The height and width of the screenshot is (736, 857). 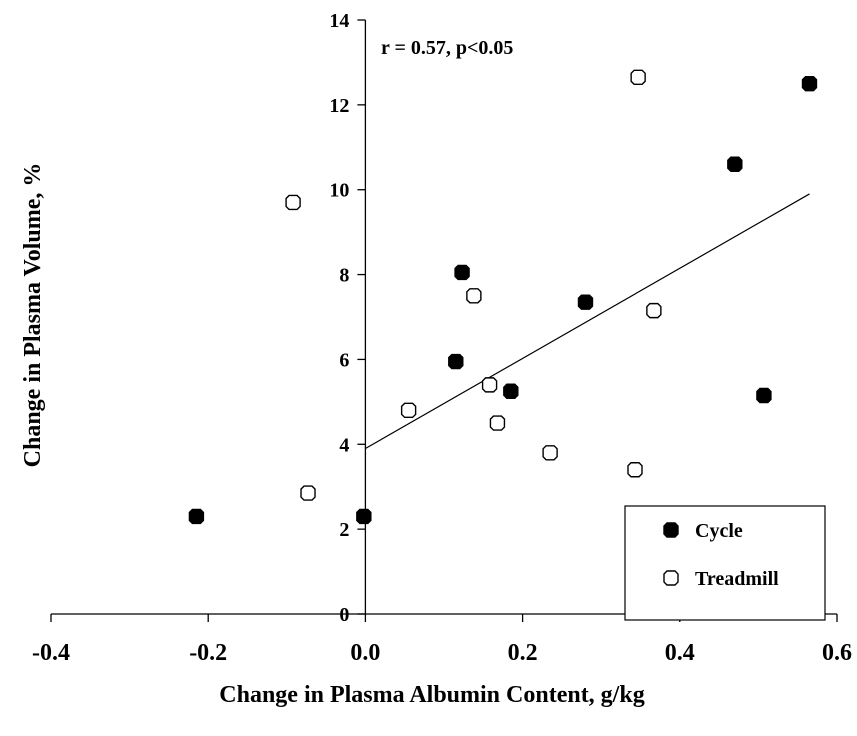 What do you see at coordinates (447, 48) in the screenshot?
I see `correlation-annotation: r = 0.57, p<0.05` at bounding box center [447, 48].